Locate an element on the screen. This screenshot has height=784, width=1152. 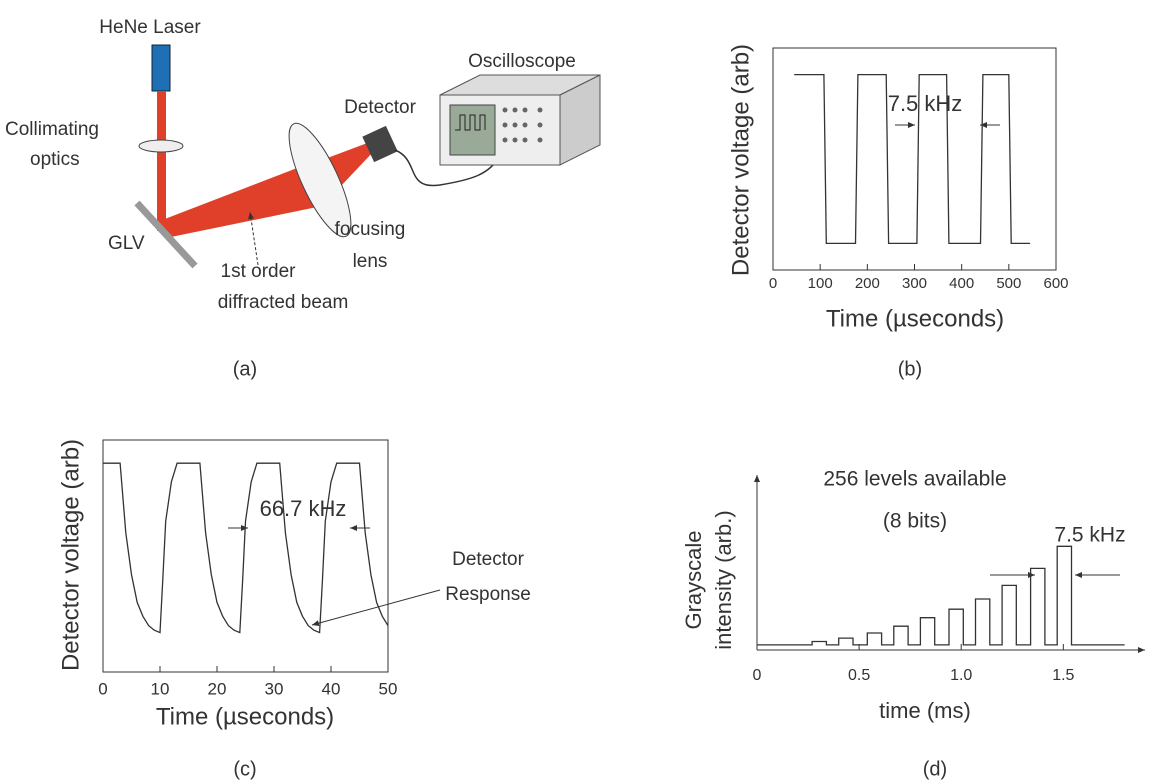
x-axis-label: time (ms) is located at coordinates (925, 710).